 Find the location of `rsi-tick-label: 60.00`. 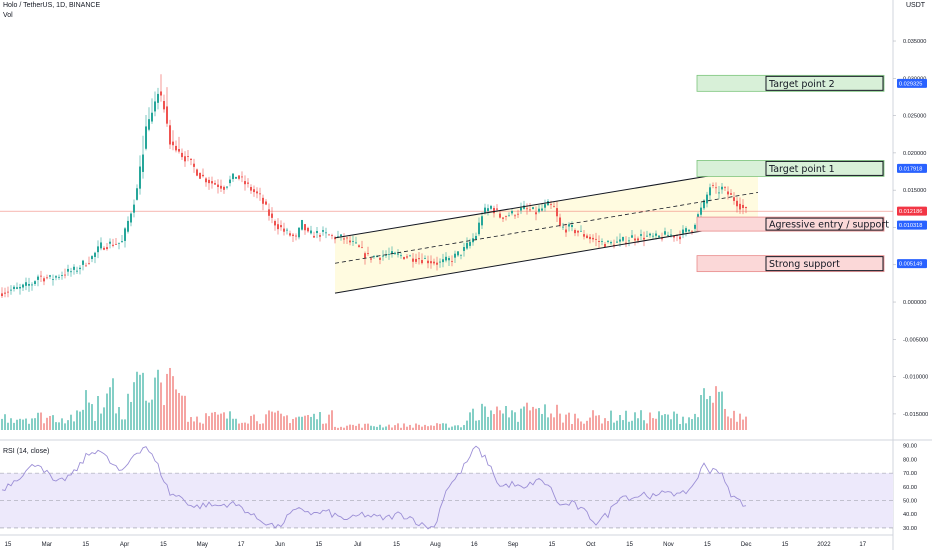

rsi-tick-label: 60.00 is located at coordinates (910, 488).